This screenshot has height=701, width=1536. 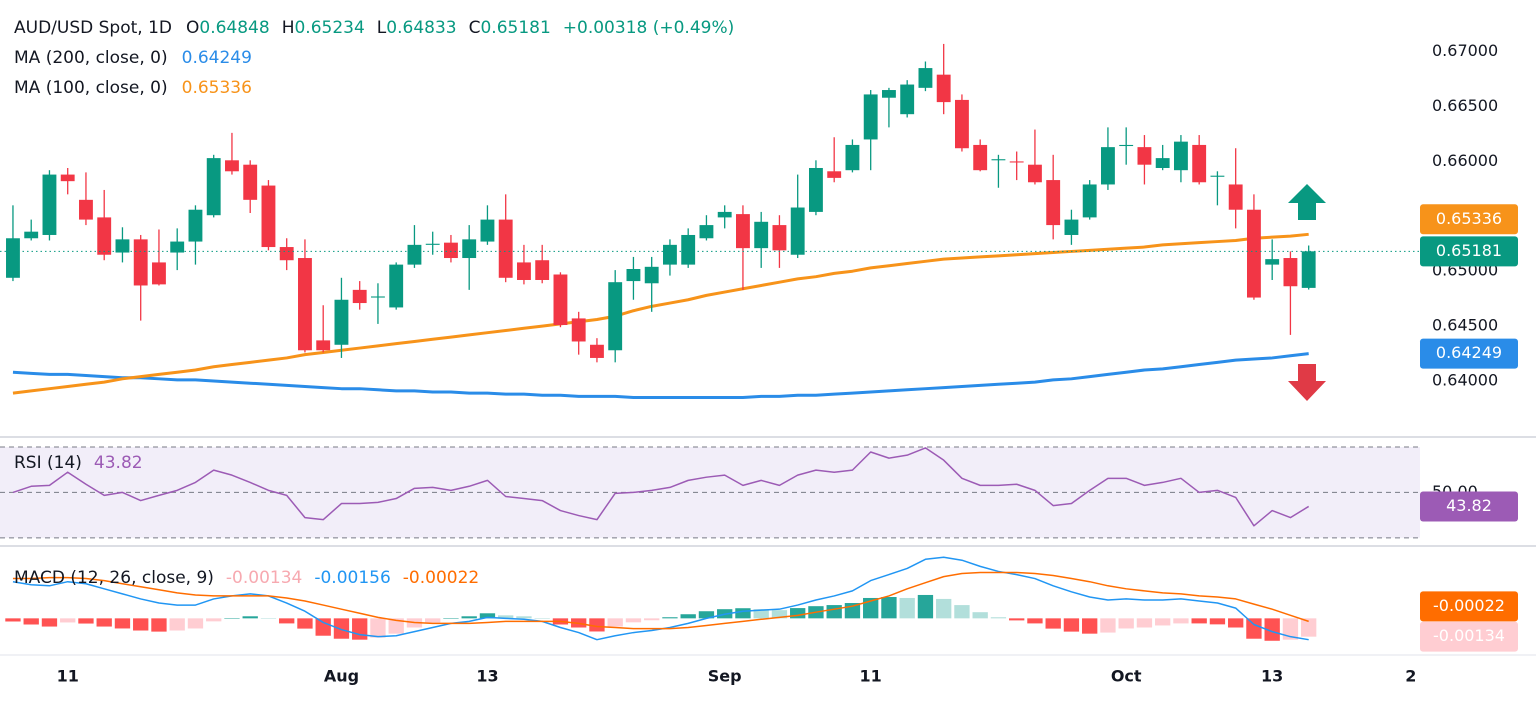 I want to click on trend-arrows, so click(x=1307, y=292).